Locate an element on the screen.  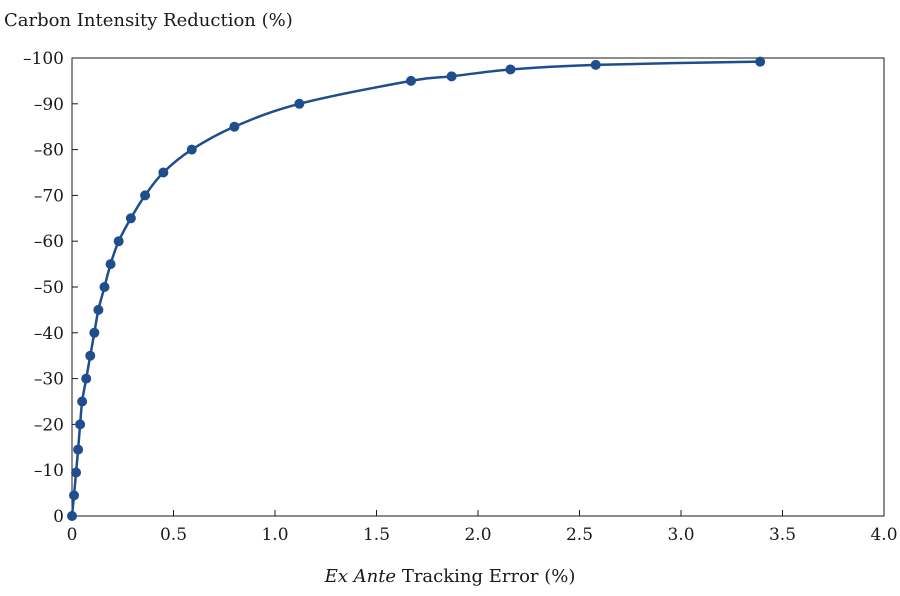
x-tick-label: 2.5 is located at coordinates (579, 535).